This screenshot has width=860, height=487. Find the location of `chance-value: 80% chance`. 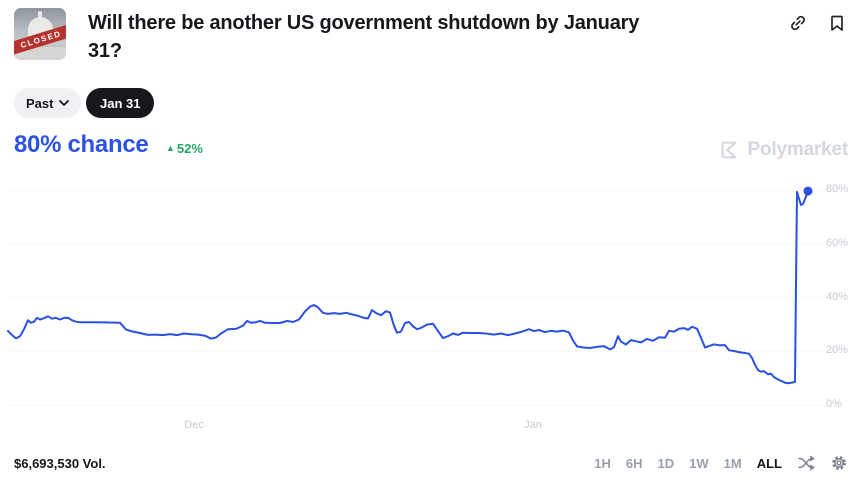

chance-value: 80% chance is located at coordinates (81, 144).